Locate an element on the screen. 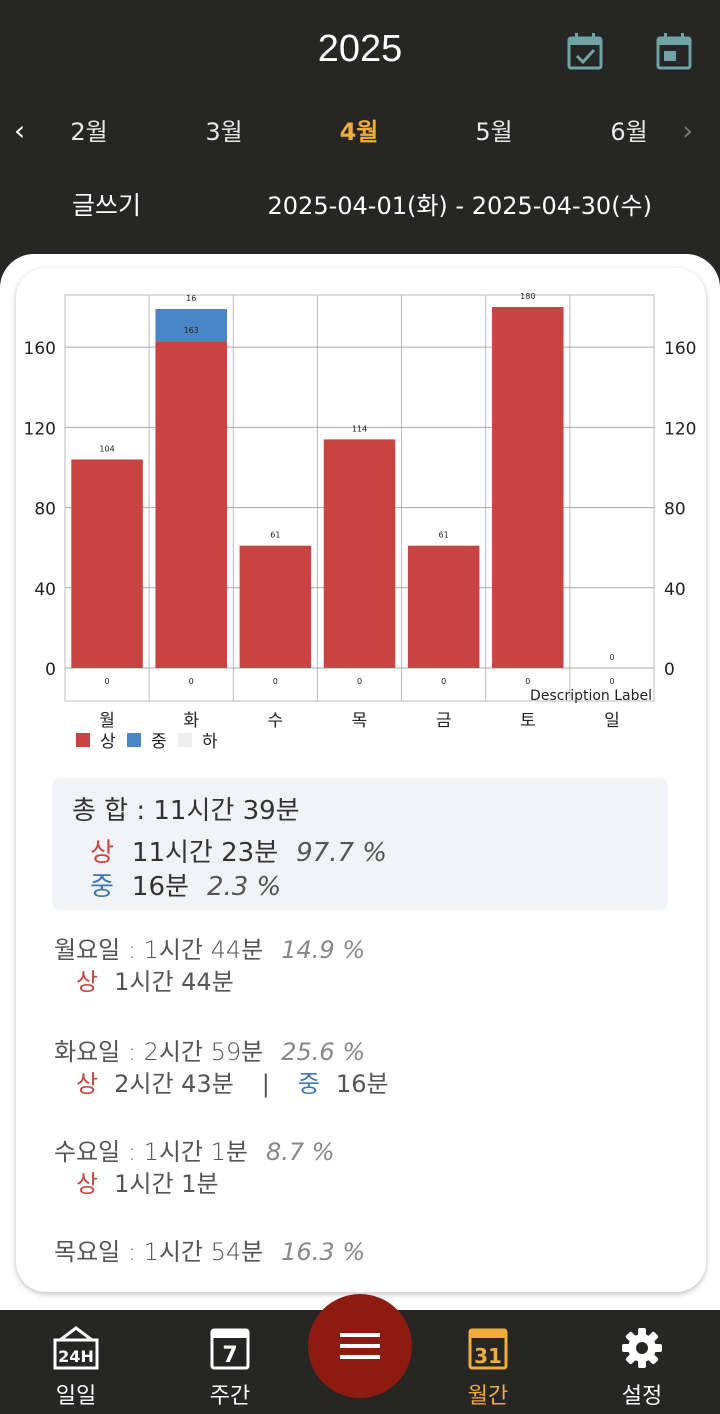 The width and height of the screenshot is (720, 1414). day-pct: 8.7 % is located at coordinates (300, 1152).